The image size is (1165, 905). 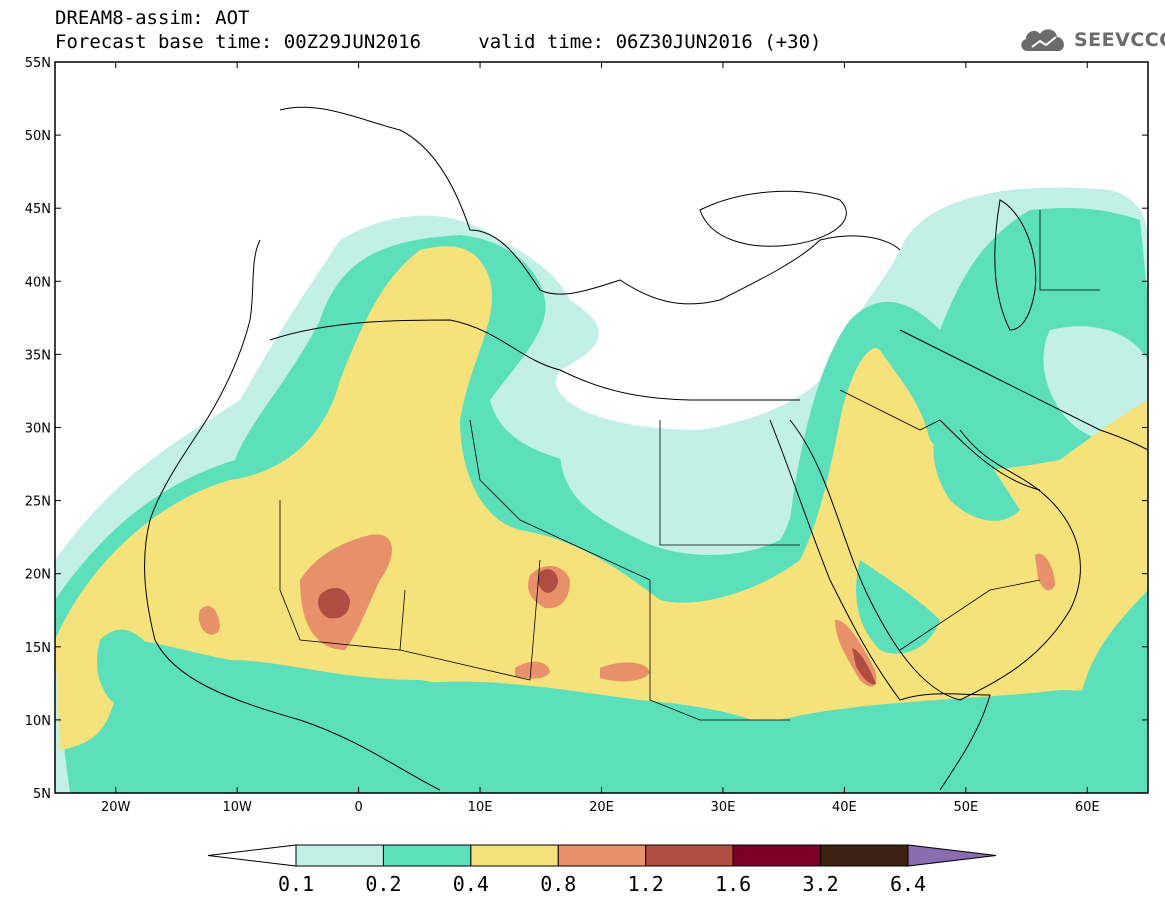 What do you see at coordinates (116, 807) in the screenshot?
I see `lon-tick-label: 20W` at bounding box center [116, 807].